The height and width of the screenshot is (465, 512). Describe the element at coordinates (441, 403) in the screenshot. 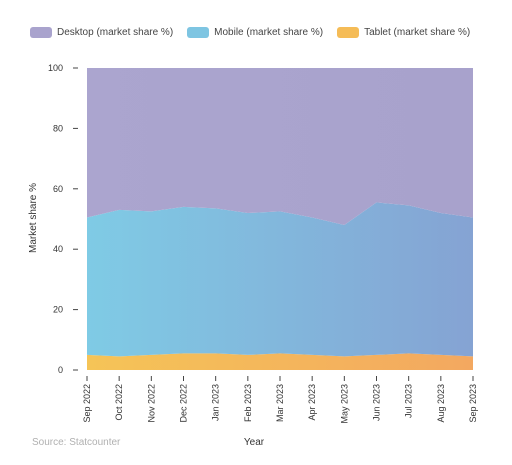

I see `x-tick-label: Aug 2023` at that location.